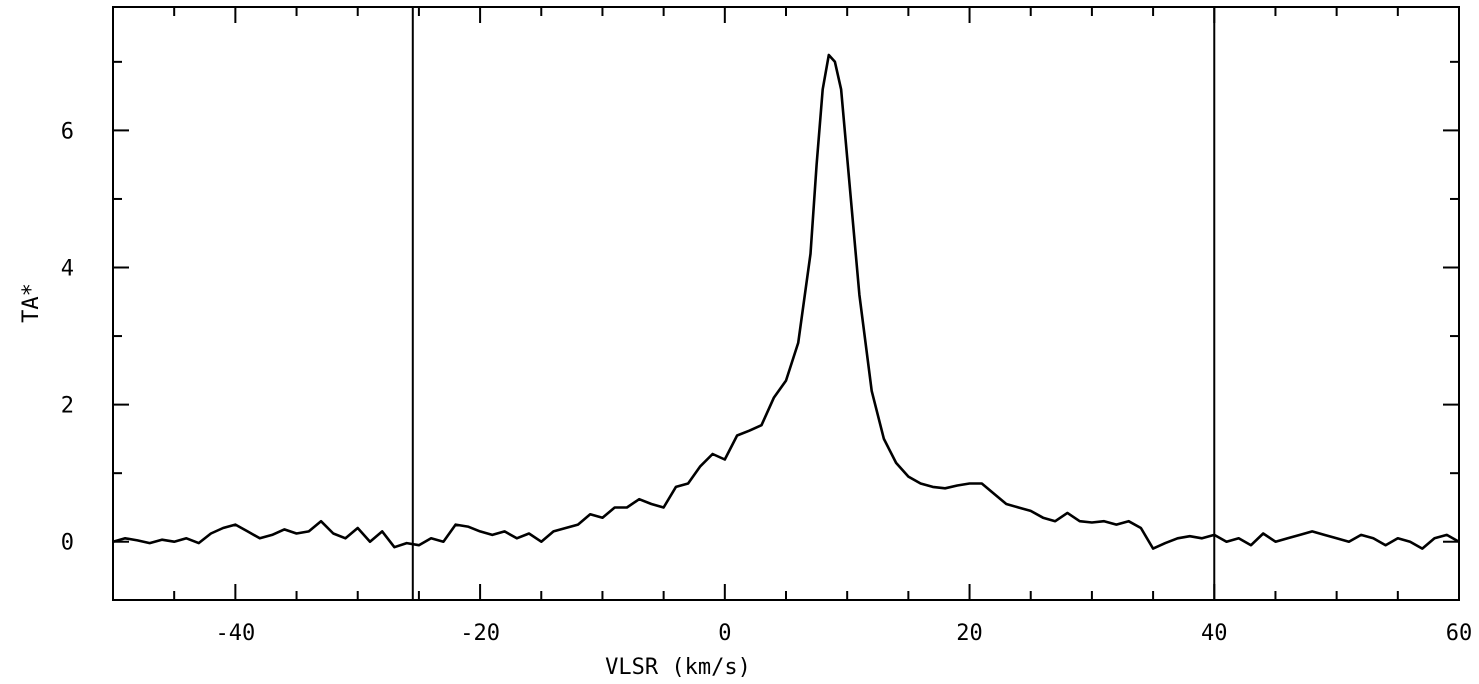 Image resolution: width=1479 pixels, height=684 pixels. Describe the element at coordinates (480, 633) in the screenshot. I see `x-tick-label: -20` at that location.